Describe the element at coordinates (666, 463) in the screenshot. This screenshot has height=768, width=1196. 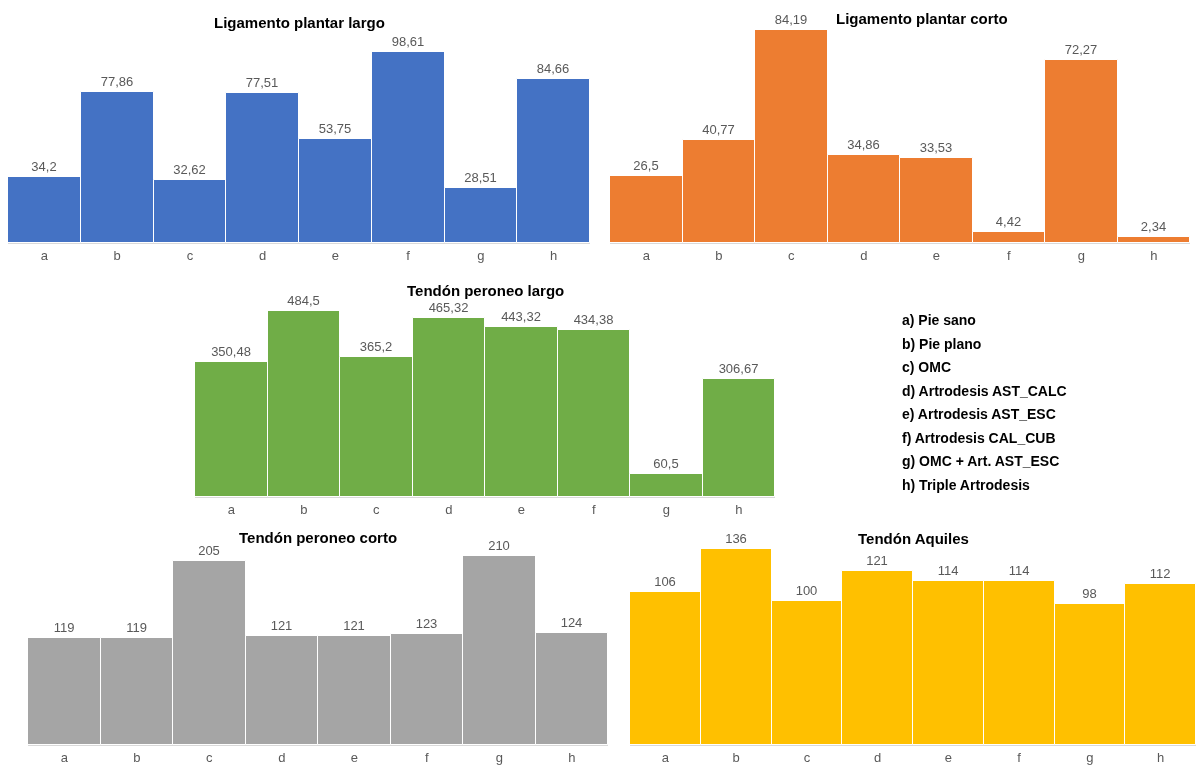
I see `data-label: 60,5` at that location.